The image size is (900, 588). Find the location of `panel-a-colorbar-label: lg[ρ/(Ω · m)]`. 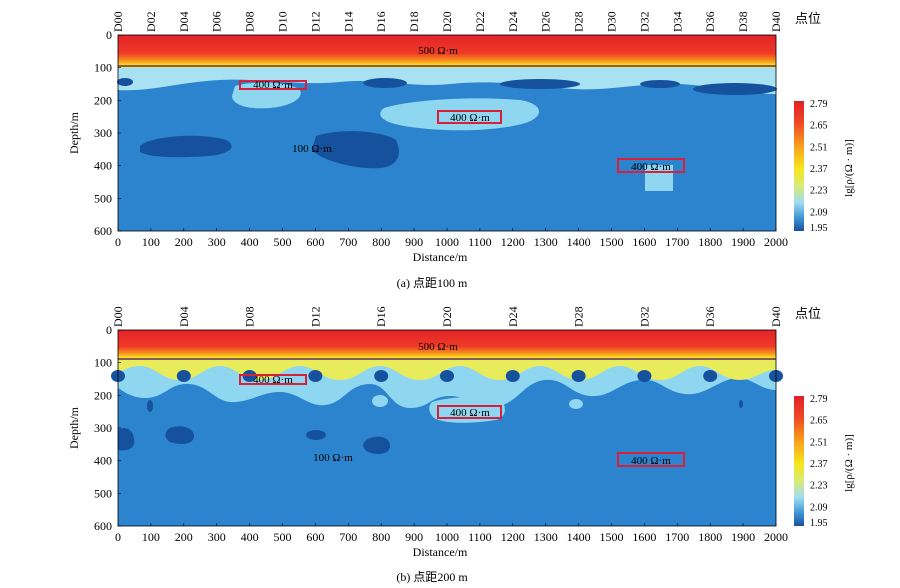

panel-a-colorbar-label: lg[ρ/(Ω · m)] is located at coordinates (849, 168).